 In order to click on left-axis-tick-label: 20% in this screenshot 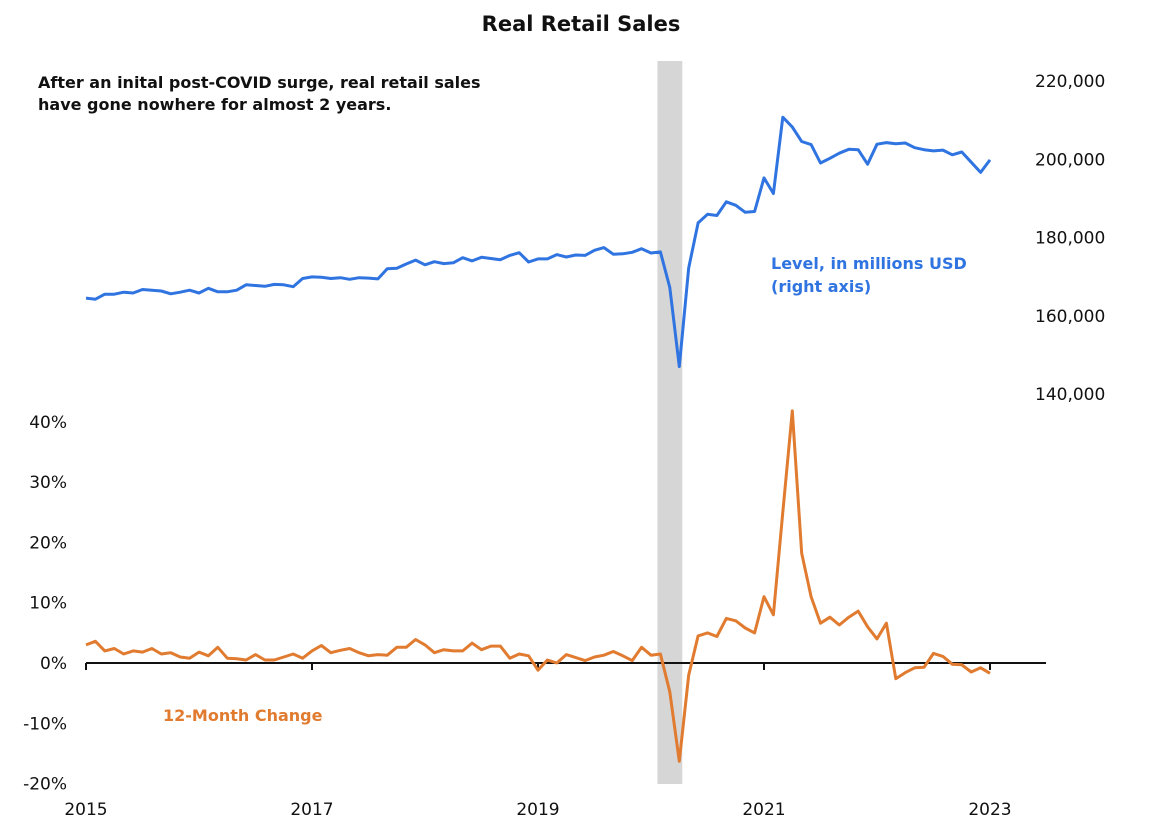, I will do `click(48, 543)`.